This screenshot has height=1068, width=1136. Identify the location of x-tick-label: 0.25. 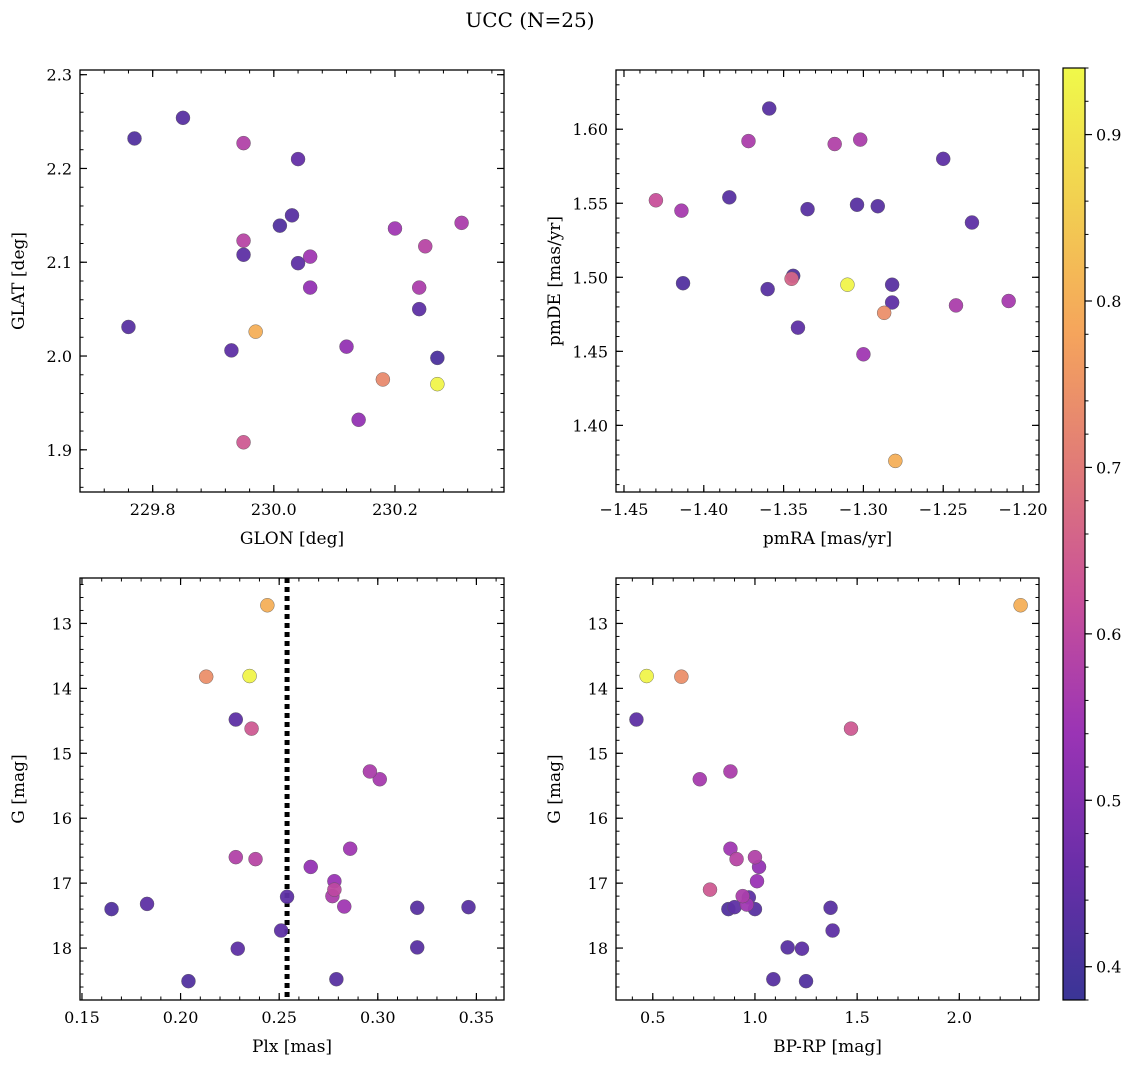
(279, 1017).